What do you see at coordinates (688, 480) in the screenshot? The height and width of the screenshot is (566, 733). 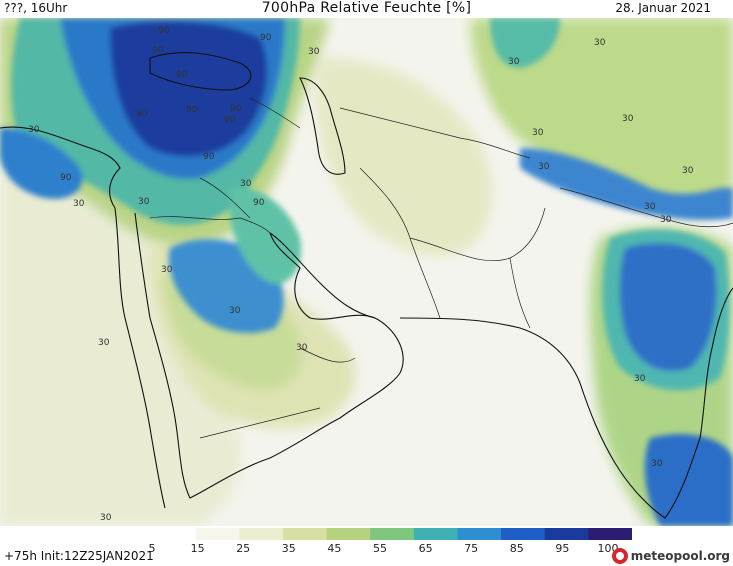 I see `field-blue-southeast` at bounding box center [688, 480].